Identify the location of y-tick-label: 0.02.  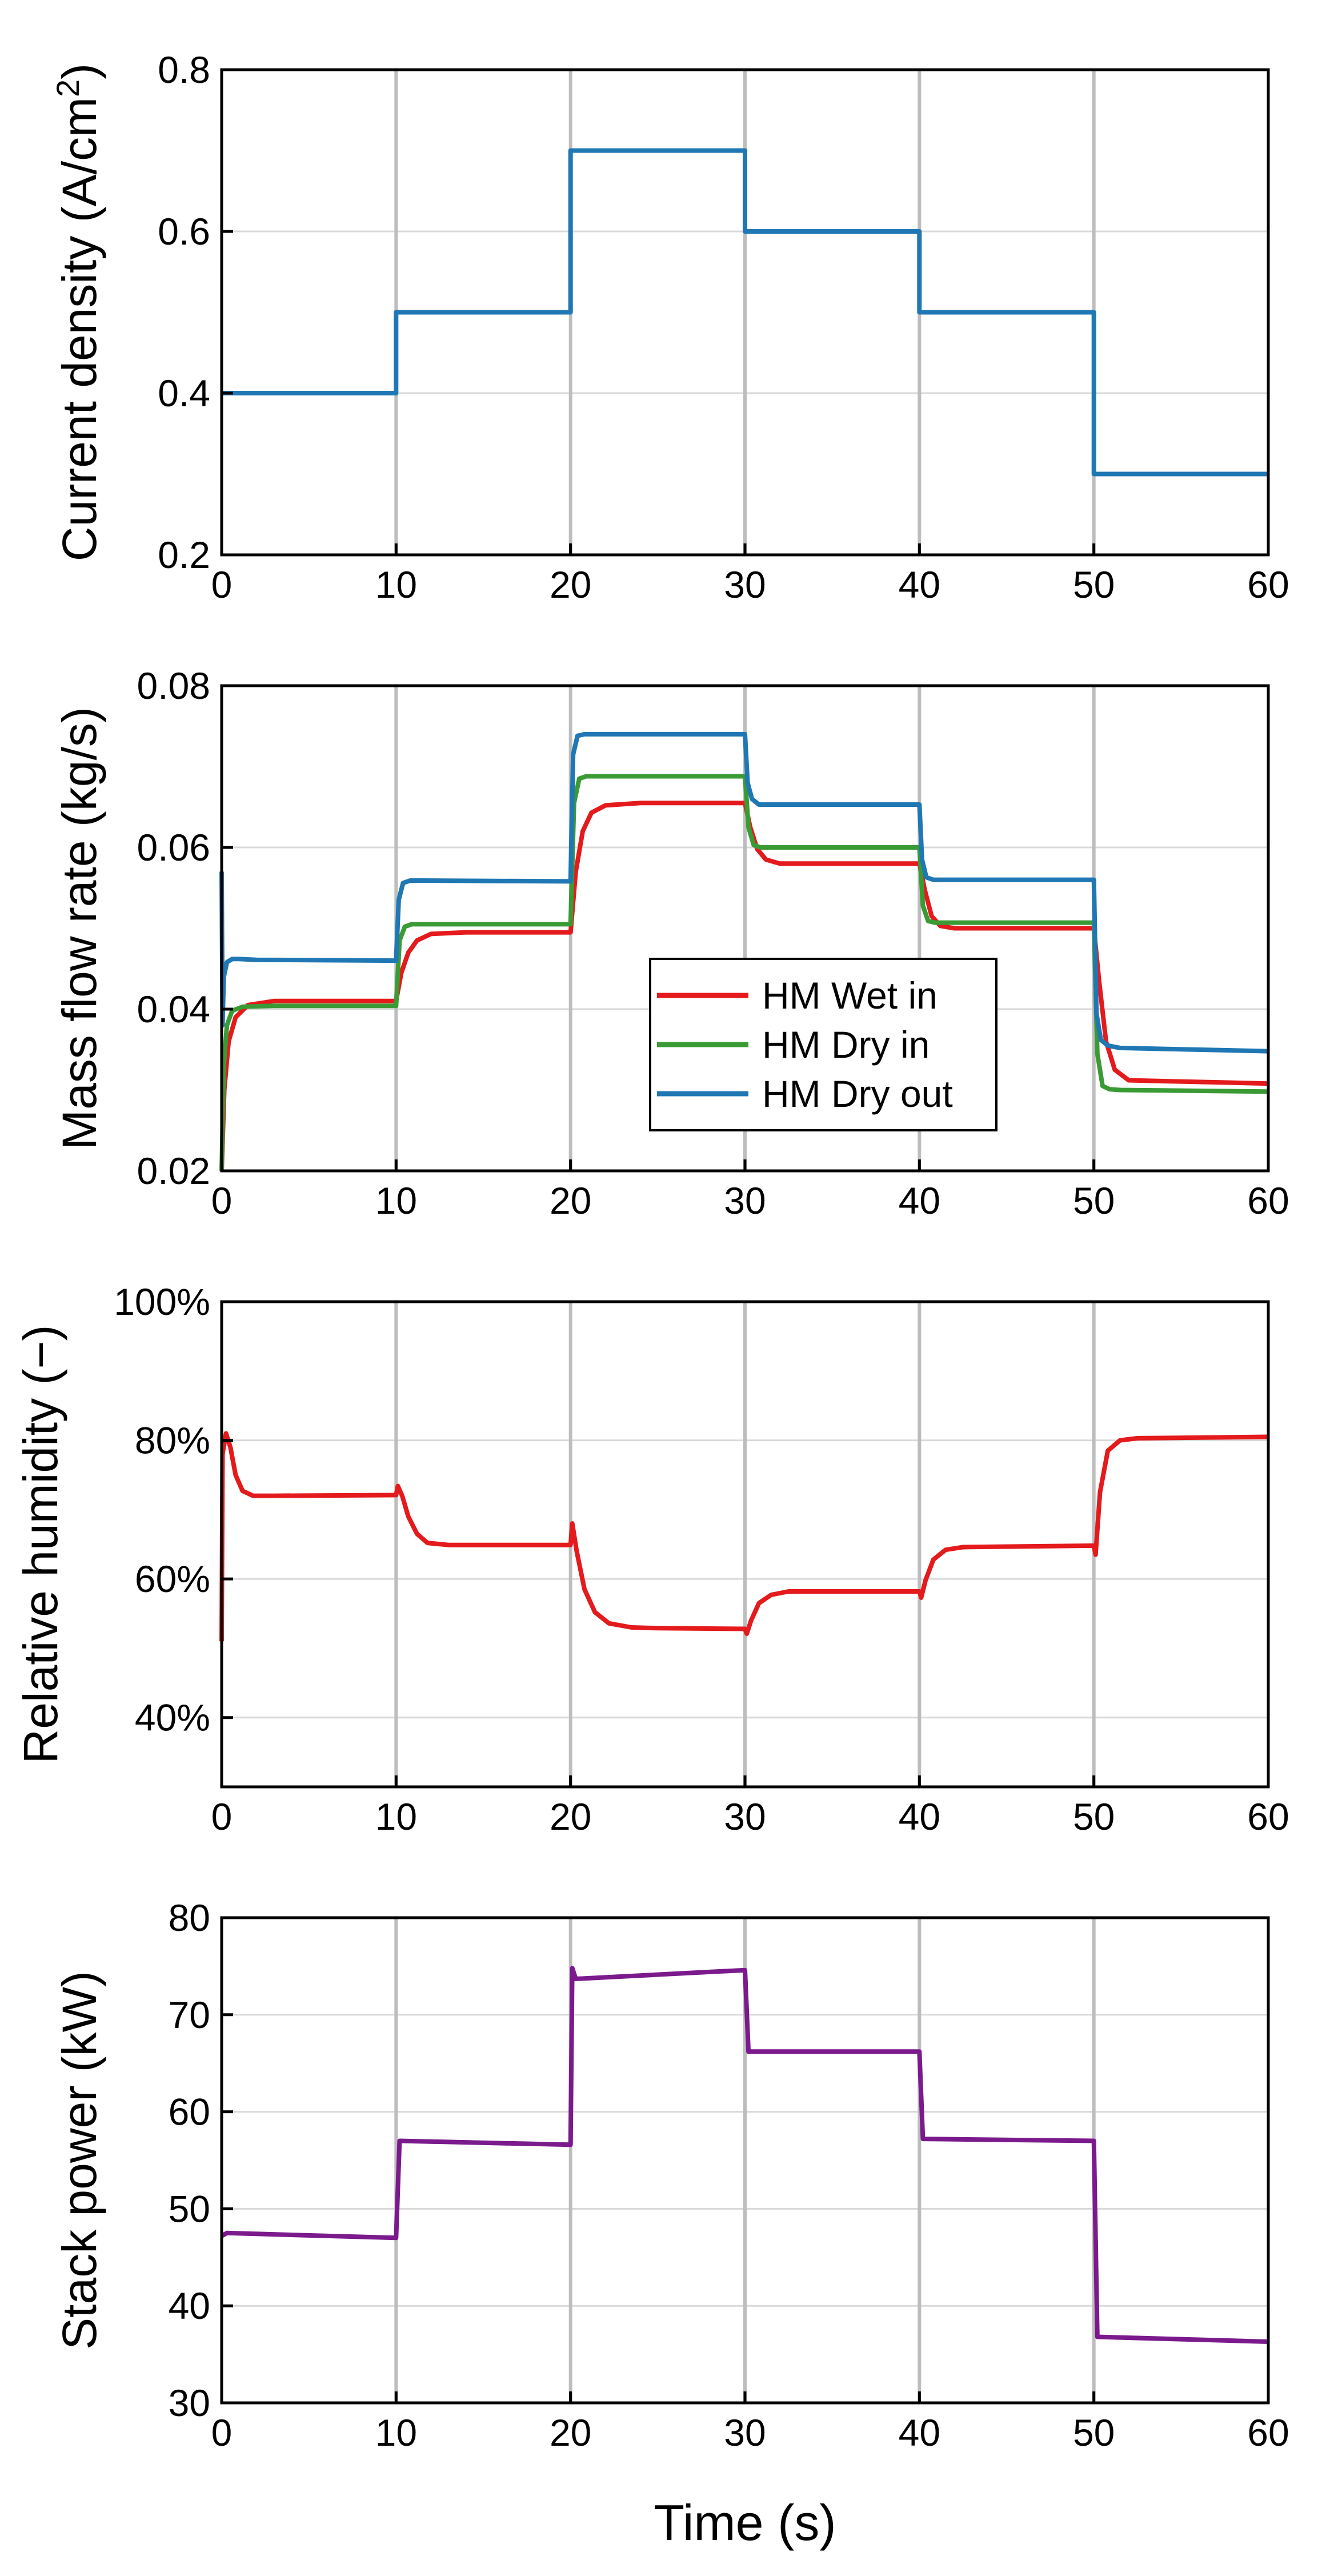
(173, 1171).